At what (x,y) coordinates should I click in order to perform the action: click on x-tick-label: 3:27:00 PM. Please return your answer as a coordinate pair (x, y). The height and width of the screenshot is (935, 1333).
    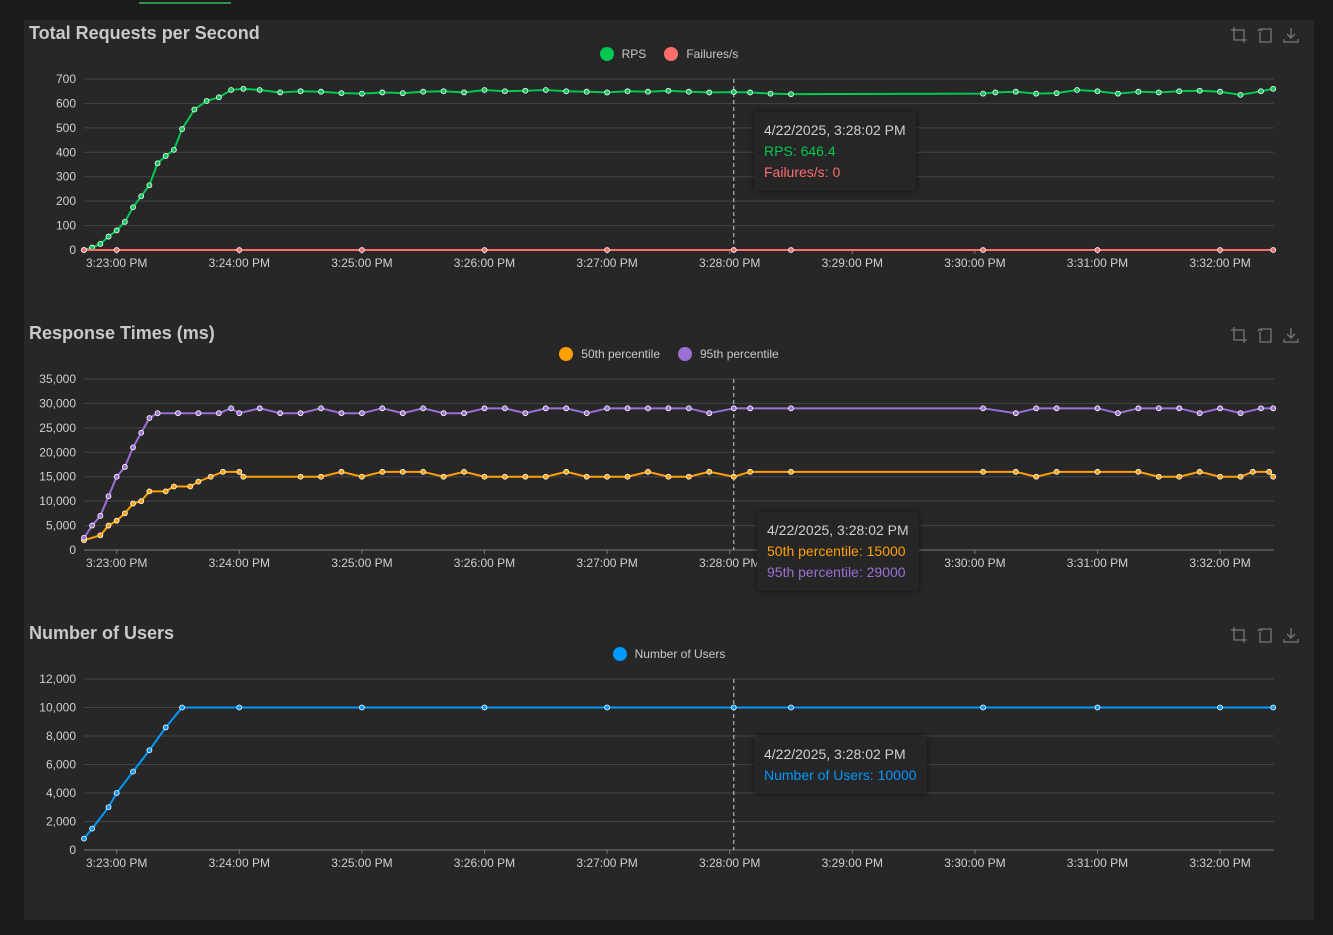
    Looking at the image, I should click on (606, 863).